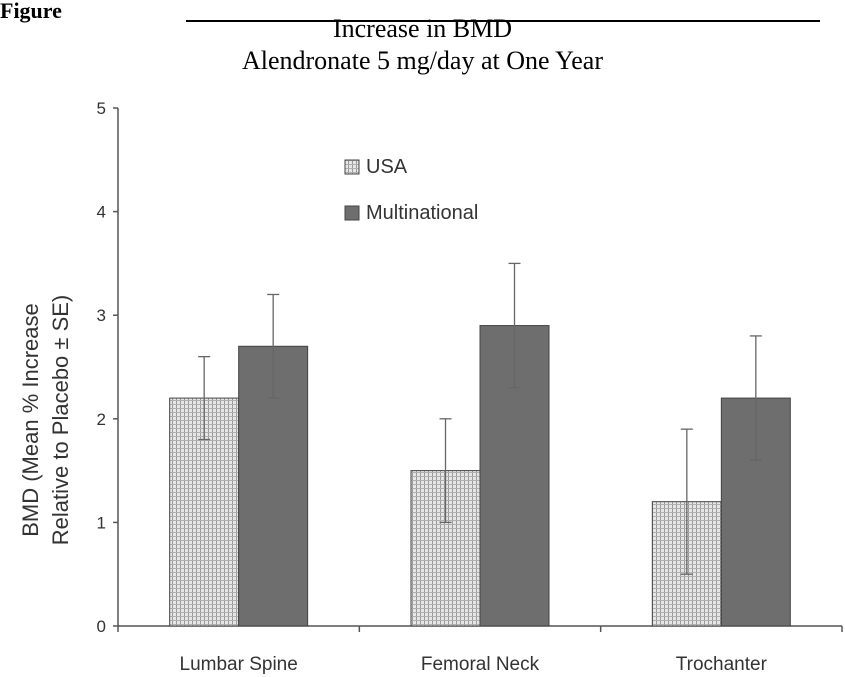 This screenshot has width=845, height=677. Describe the element at coordinates (30, 420) in the screenshot. I see `y-axis-label-line1: BMD (Mean % Increase` at that location.